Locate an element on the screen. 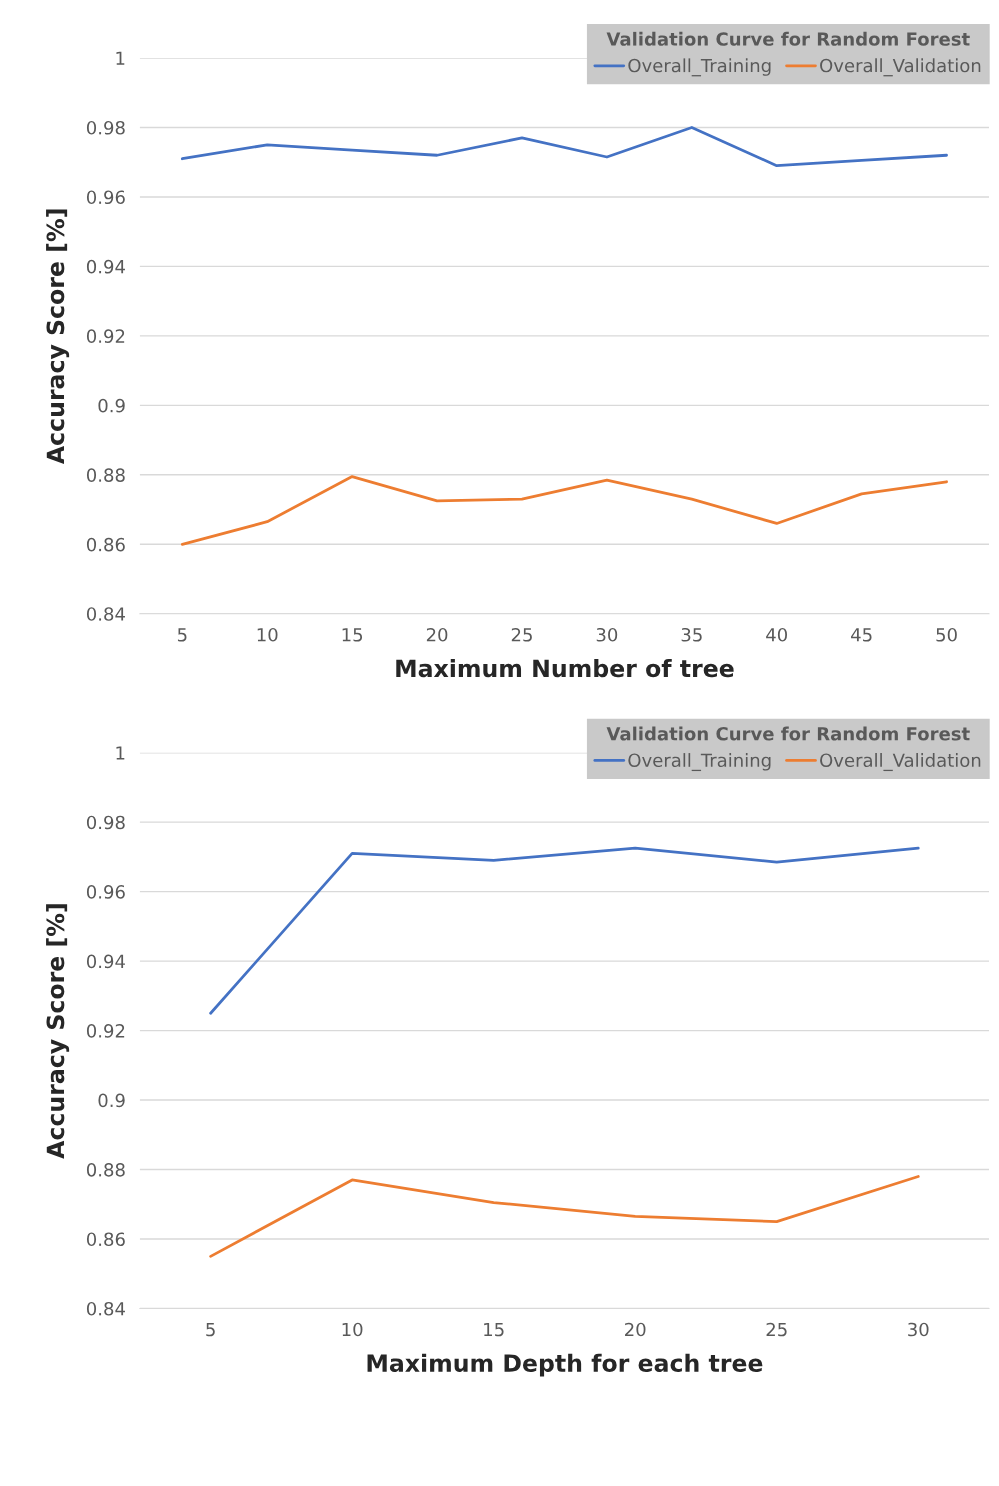 The height and width of the screenshot is (1486, 999). x-tick-label: 40 is located at coordinates (777, 634).